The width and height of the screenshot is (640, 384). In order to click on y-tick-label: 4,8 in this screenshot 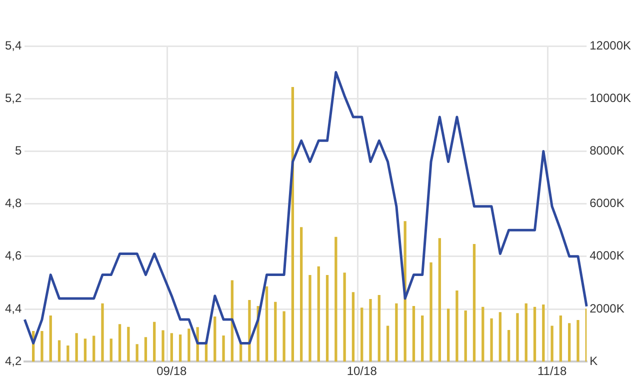, I will do `click(13, 203)`.